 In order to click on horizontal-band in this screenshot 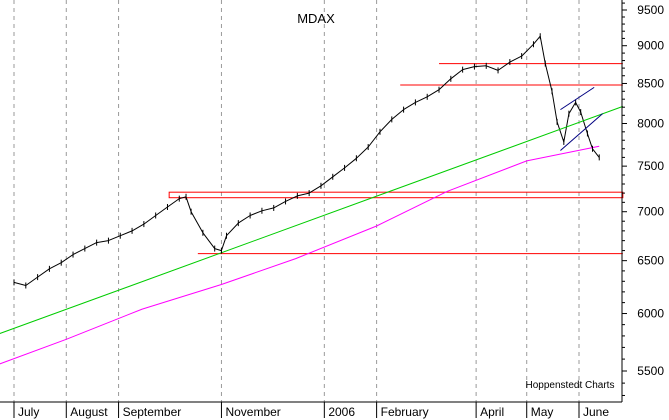, I will do `click(396, 195)`.